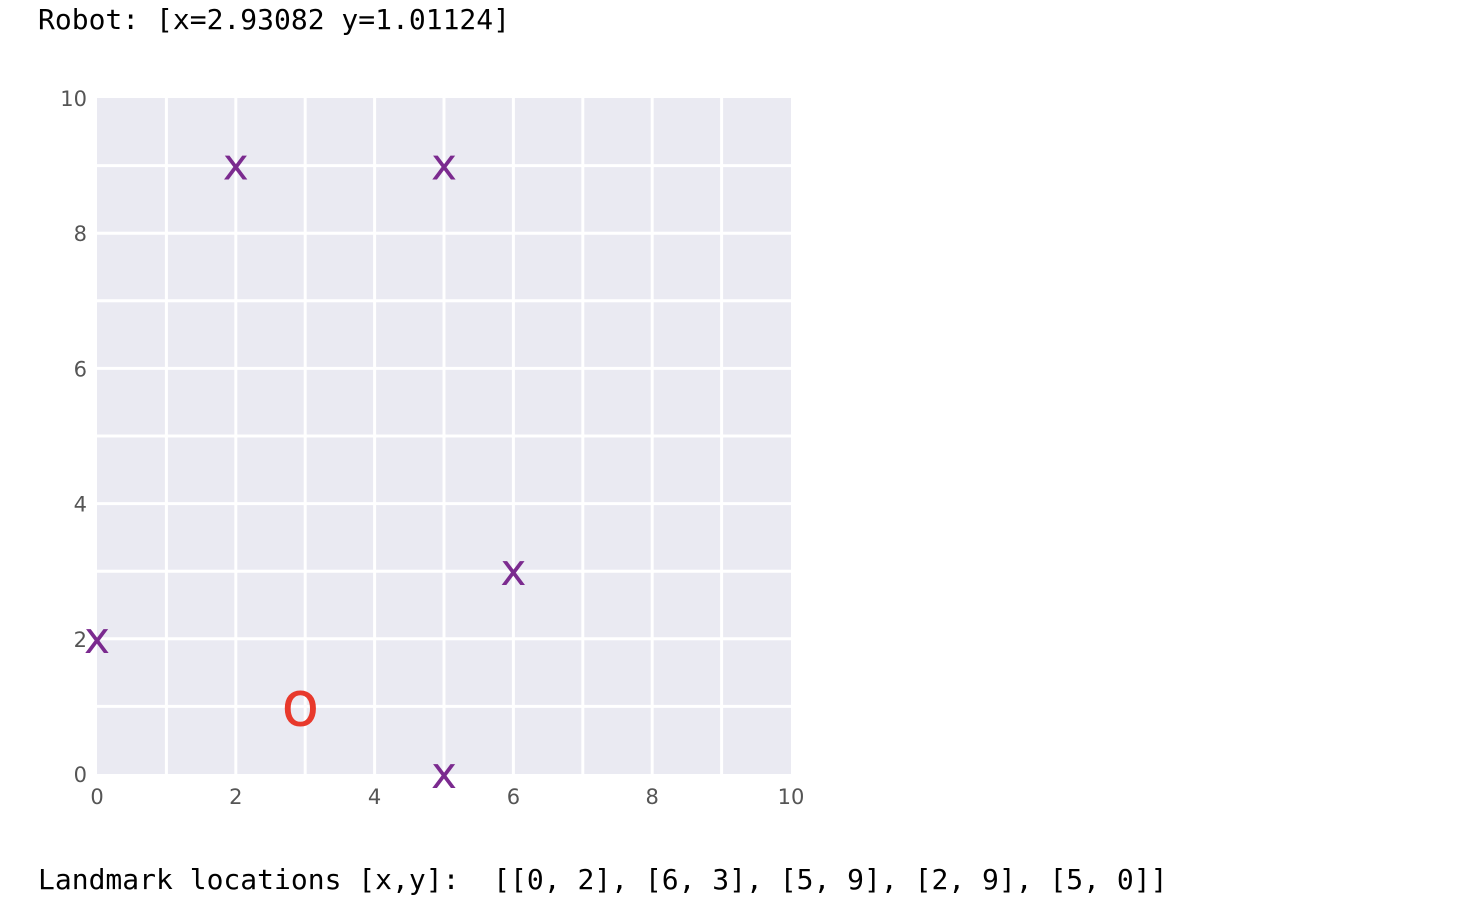 The width and height of the screenshot is (1466, 912). Describe the element at coordinates (96, 797) in the screenshot. I see `x-tick-label: 0` at that location.